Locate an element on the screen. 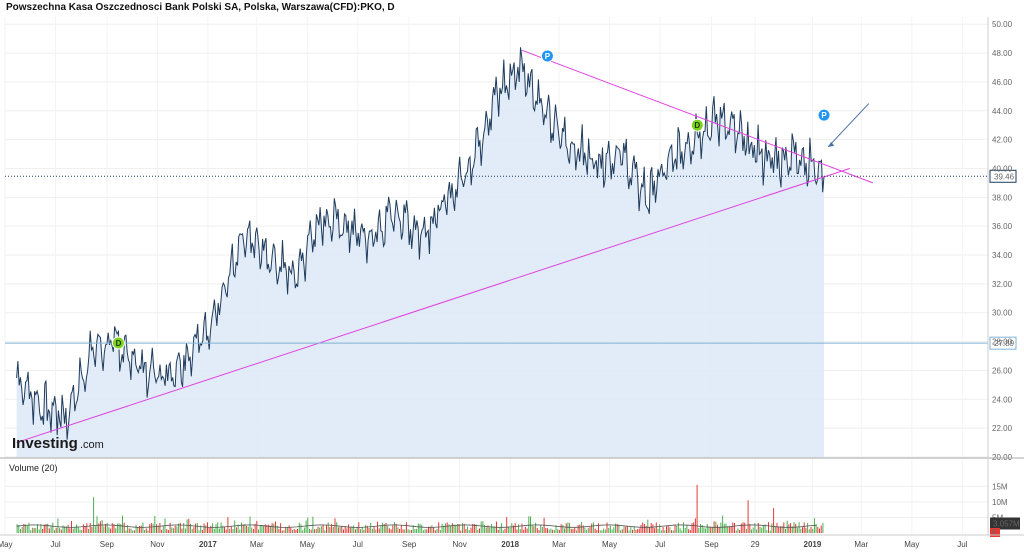 This screenshot has height=552, width=1024. x-tick-label: May is located at coordinates (307, 544).